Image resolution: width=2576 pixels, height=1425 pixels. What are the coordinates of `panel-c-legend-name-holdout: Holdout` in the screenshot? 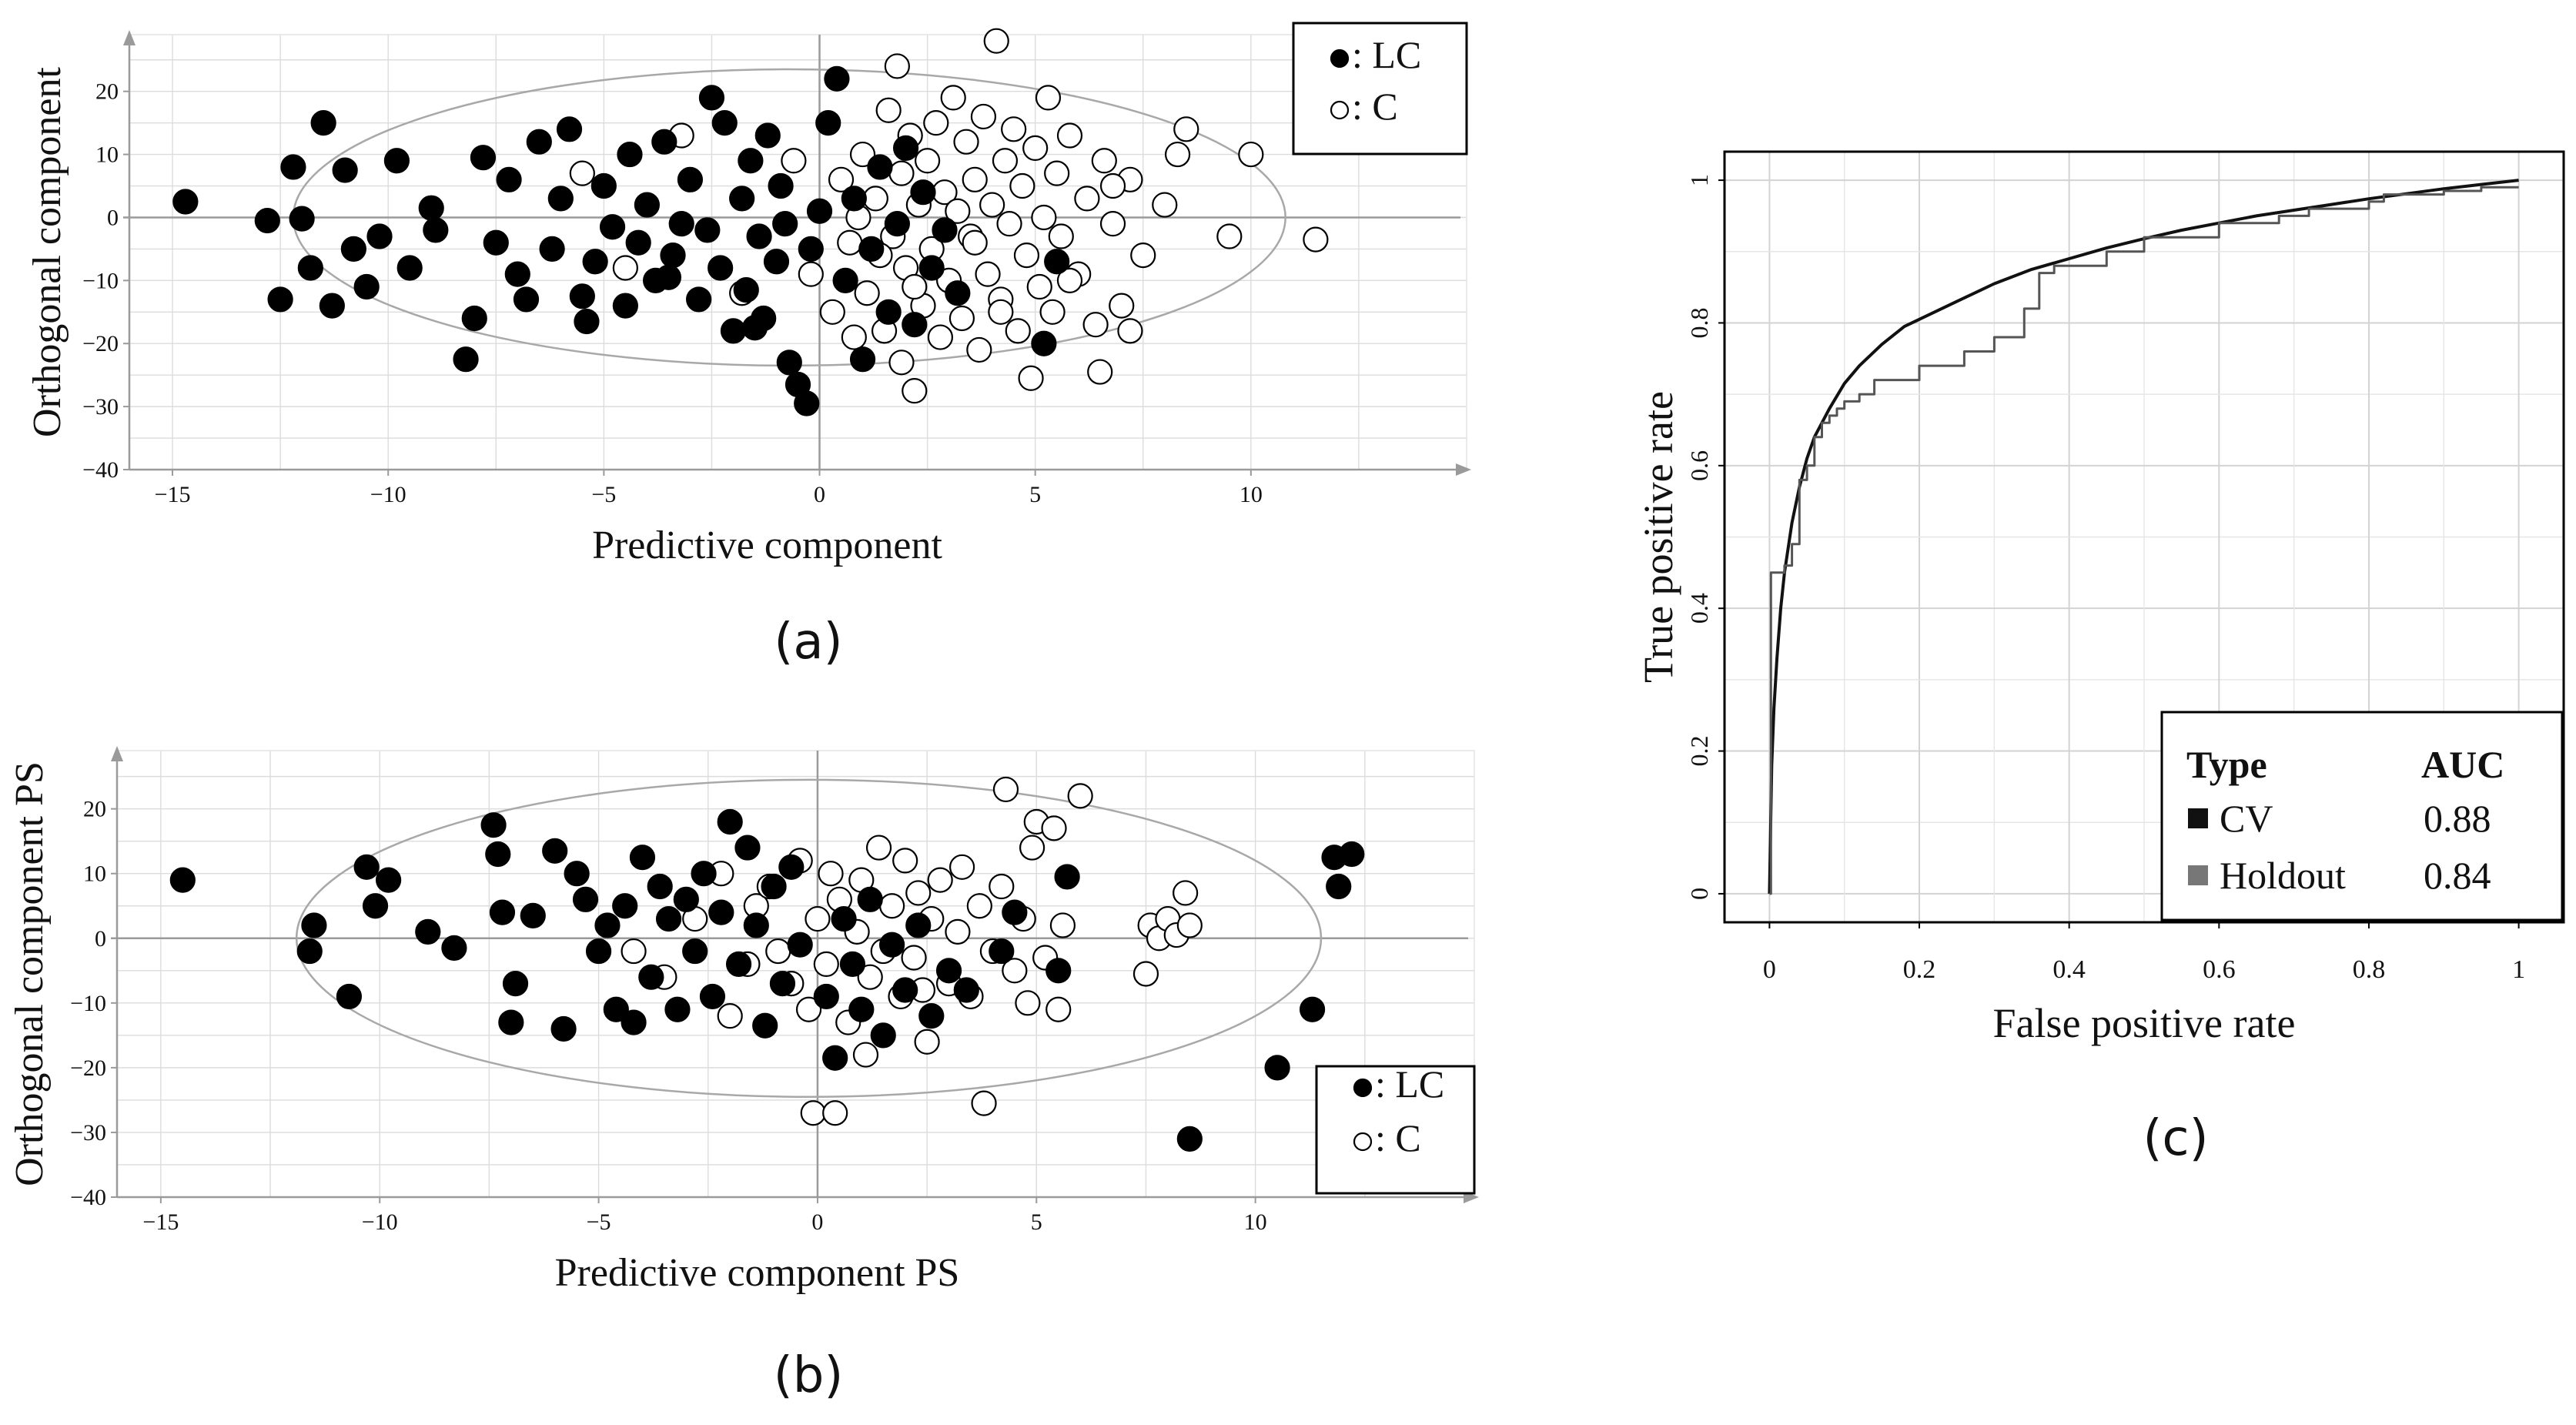 It's located at (2283, 875).